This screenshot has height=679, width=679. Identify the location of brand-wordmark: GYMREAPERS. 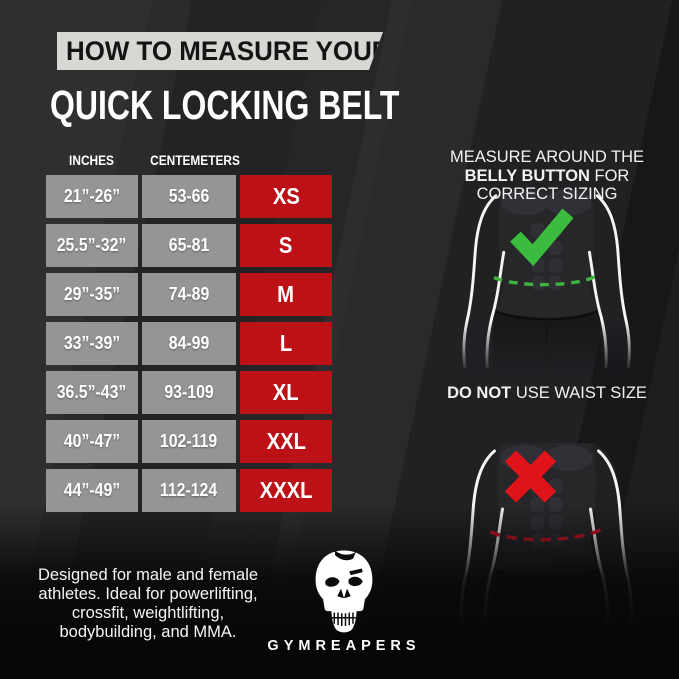
(344, 646).